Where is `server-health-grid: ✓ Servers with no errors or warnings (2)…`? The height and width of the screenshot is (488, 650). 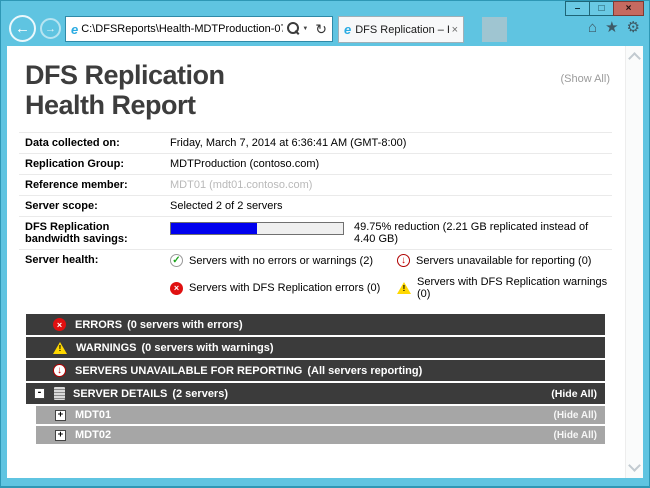
server-health-grid: ✓ Servers with no errors or warnings (2)… is located at coordinates (391, 277).